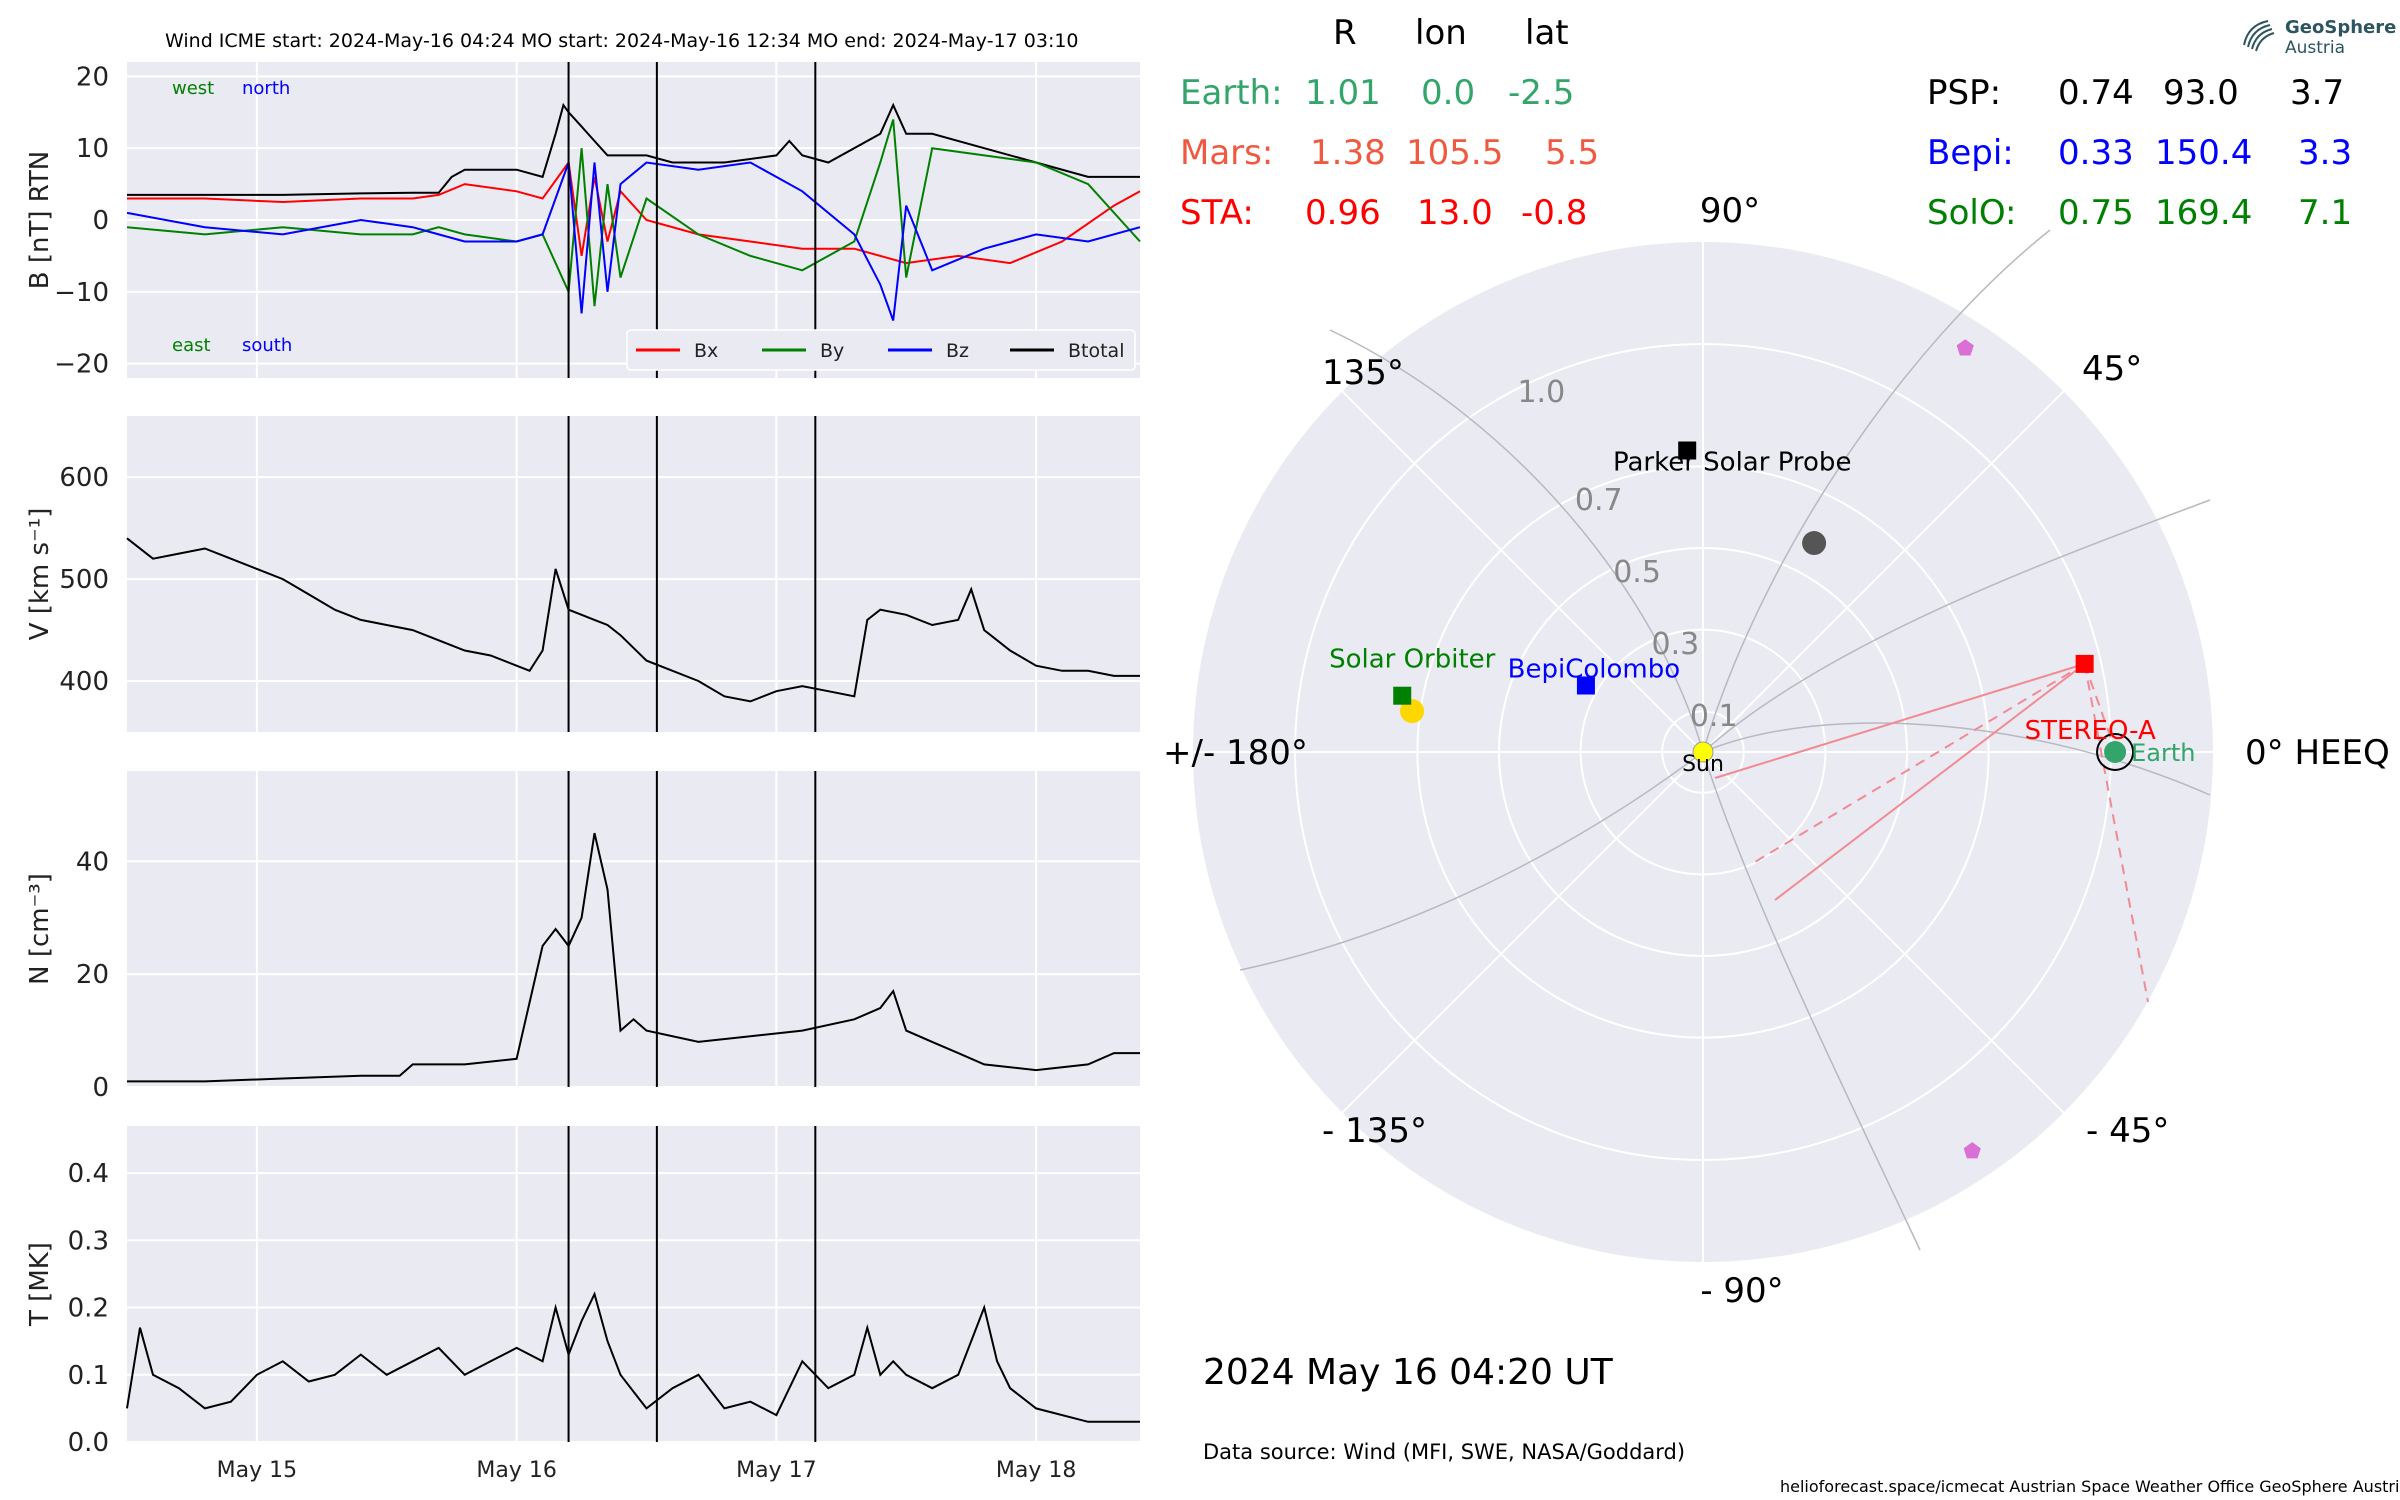 This screenshot has height=1500, width=2400. I want to click on x-tick-label: May 16, so click(516, 1470).